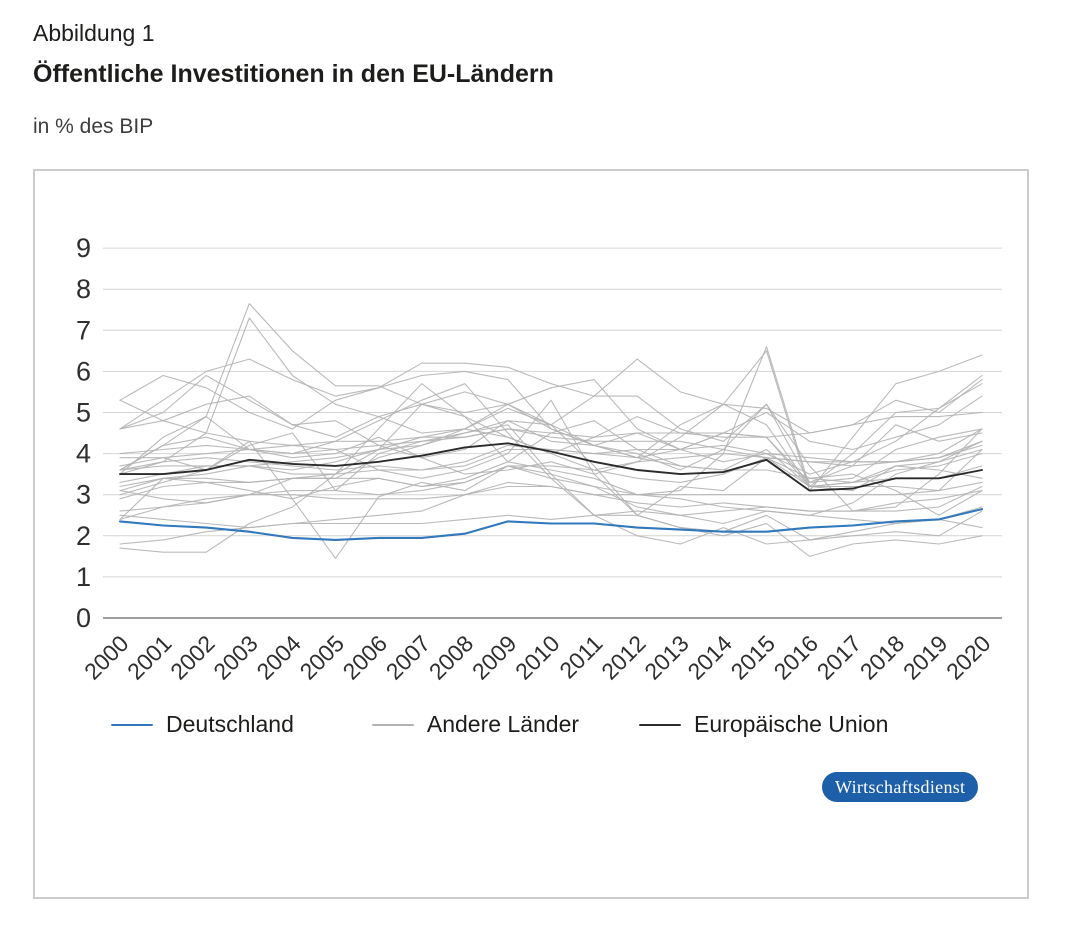  Describe the element at coordinates (666, 657) in the screenshot. I see `svg-text: 2013` at that location.